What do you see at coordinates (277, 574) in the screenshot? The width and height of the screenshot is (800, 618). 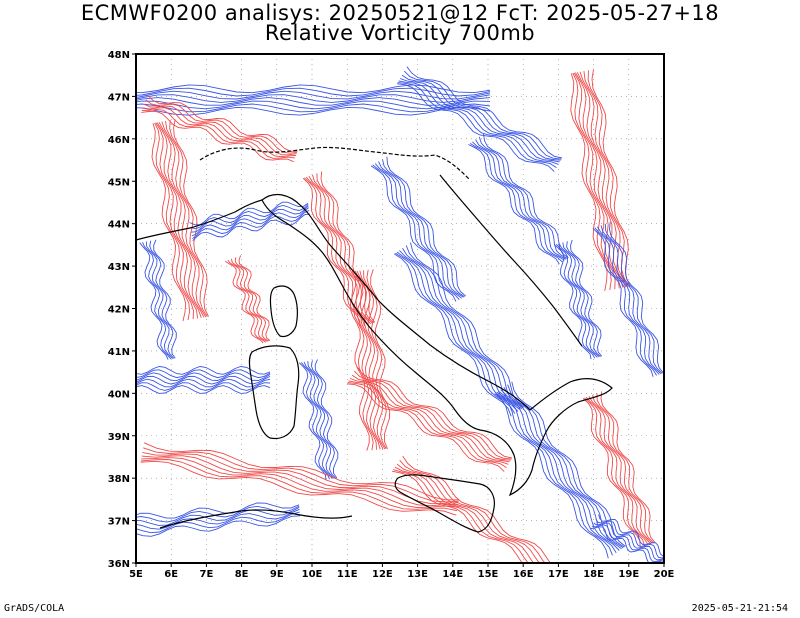 I see `lon-tick-label: 9E` at bounding box center [277, 574].